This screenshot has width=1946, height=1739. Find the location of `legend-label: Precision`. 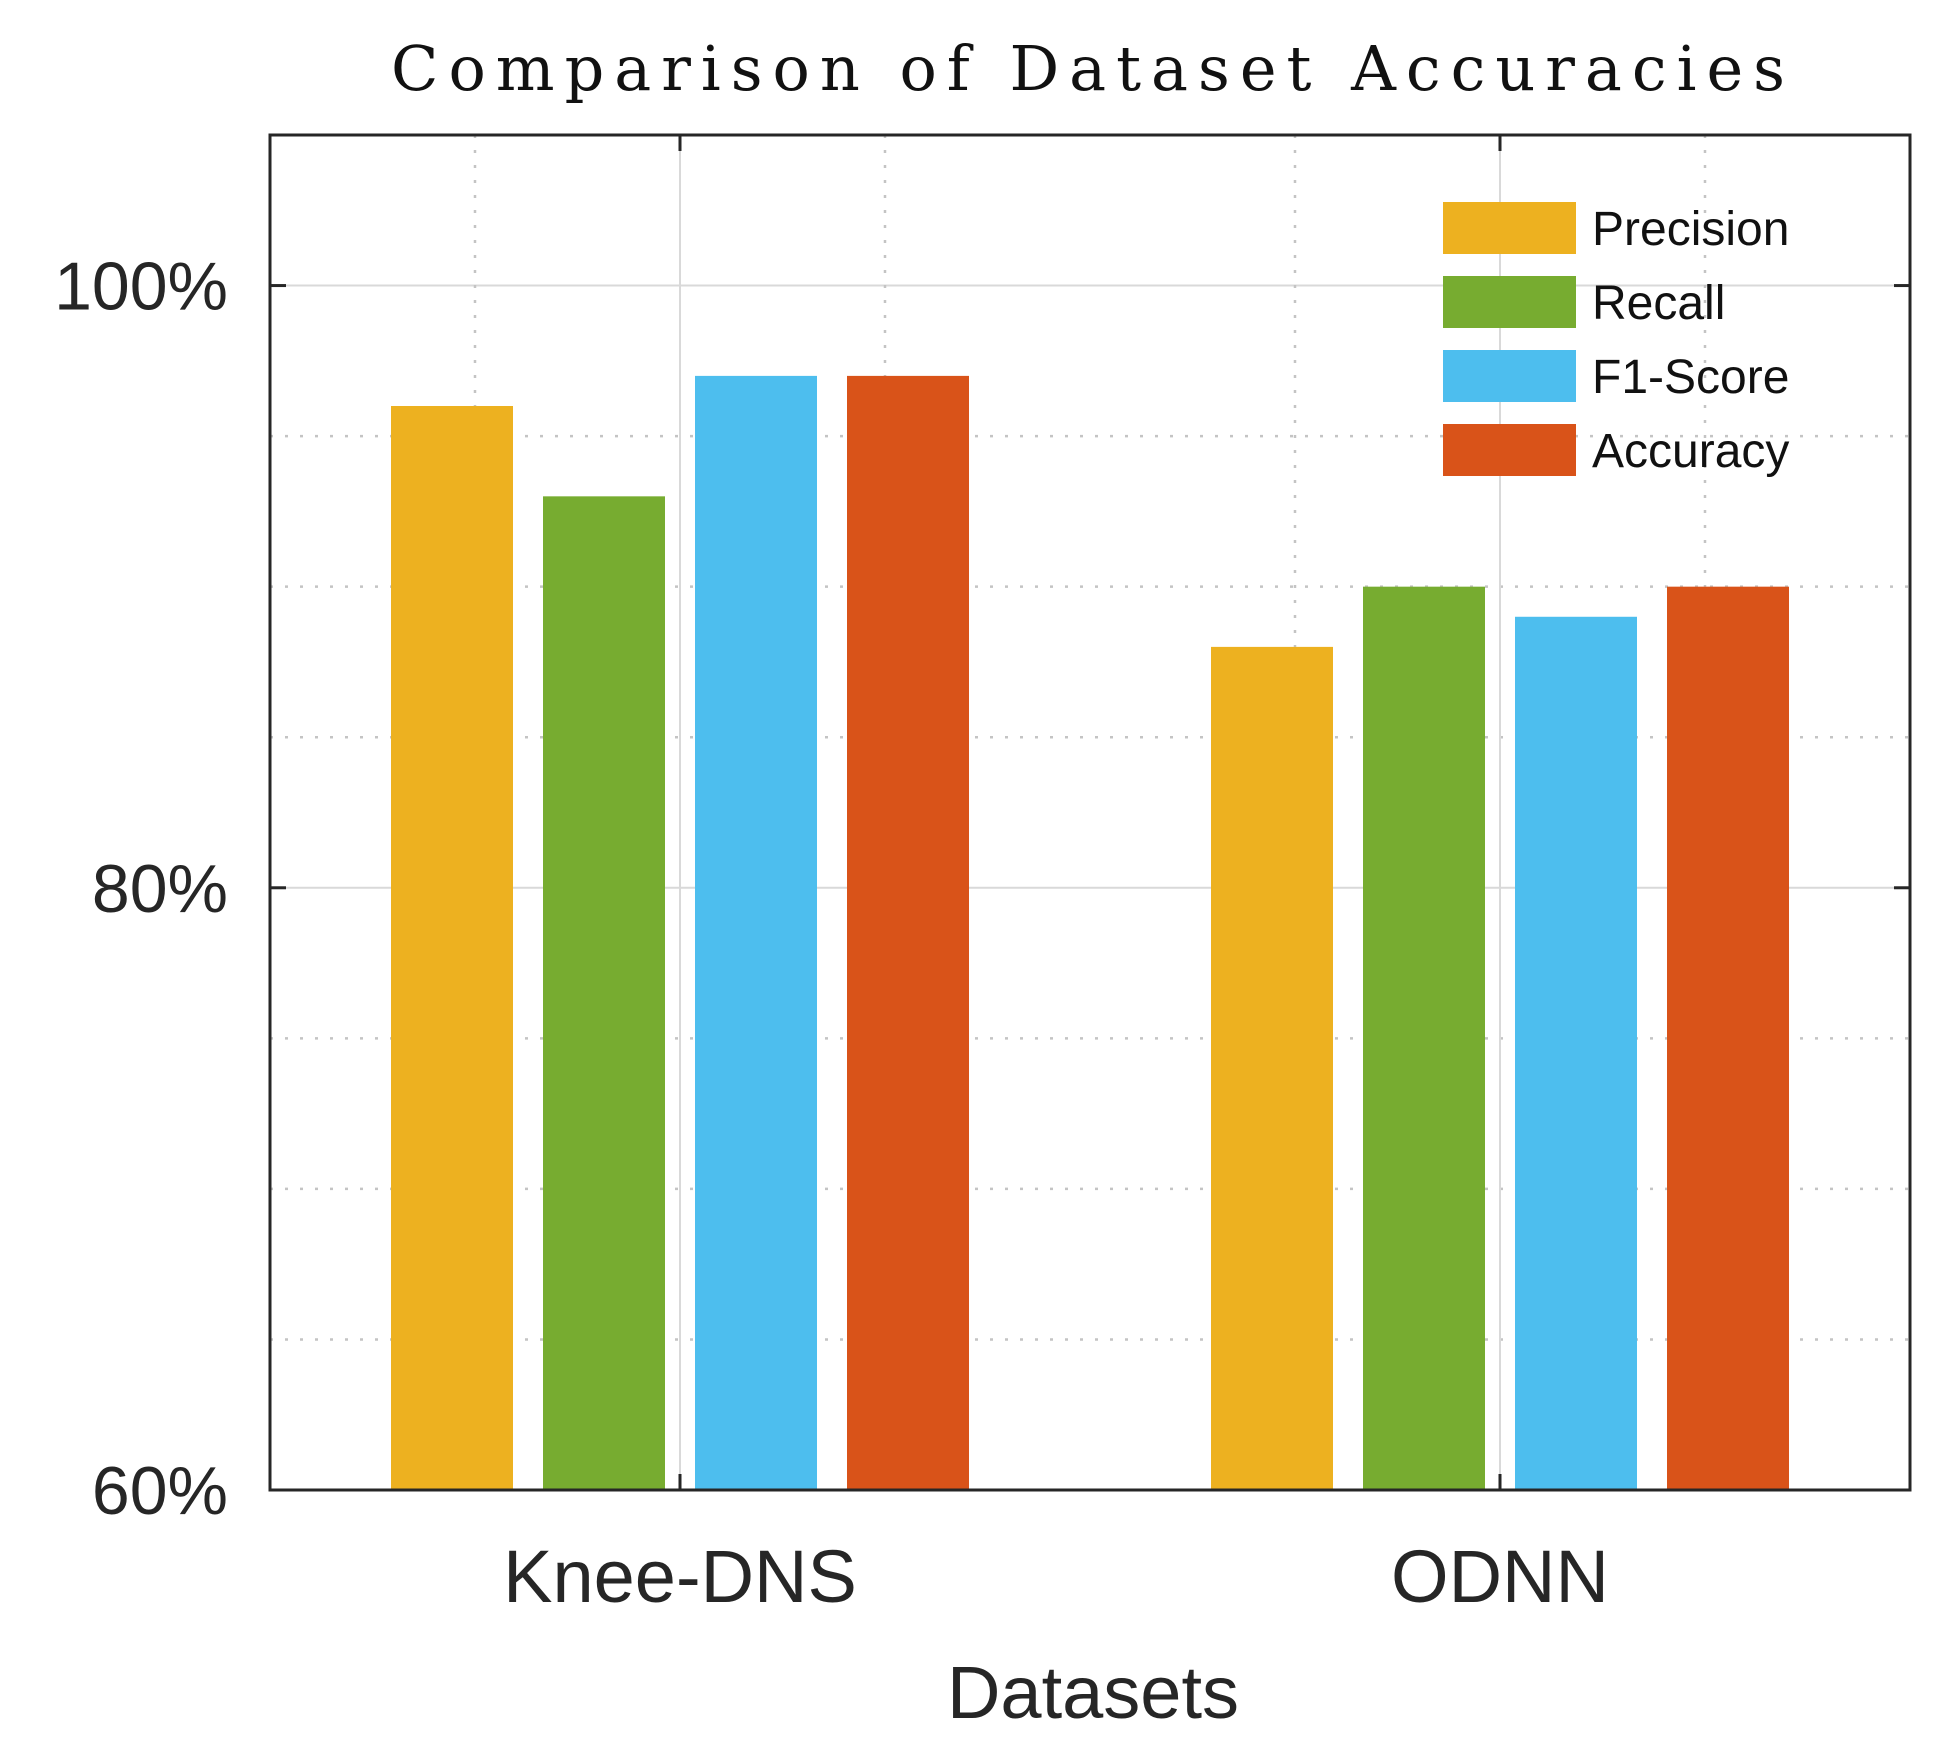

legend-label: Precision is located at coordinates (1690, 229).